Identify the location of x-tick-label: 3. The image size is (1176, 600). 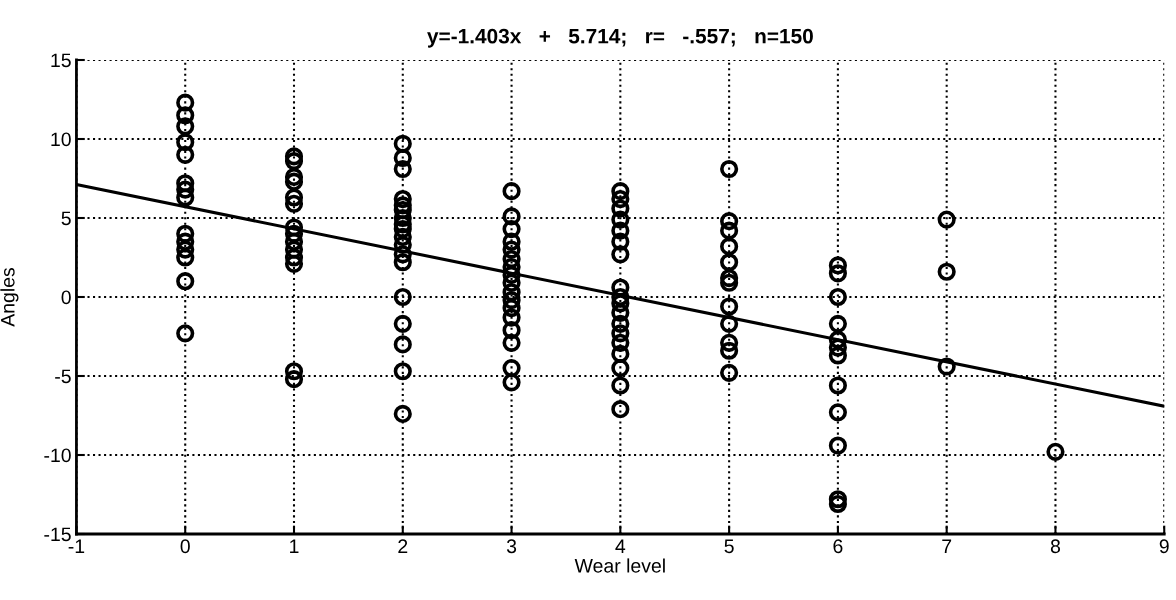
(511, 546).